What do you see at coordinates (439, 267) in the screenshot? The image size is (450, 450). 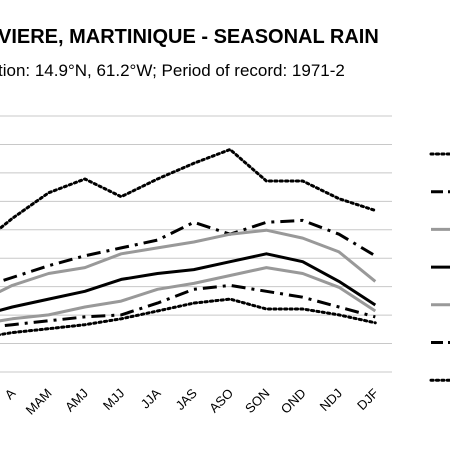 I see `legend` at bounding box center [439, 267].